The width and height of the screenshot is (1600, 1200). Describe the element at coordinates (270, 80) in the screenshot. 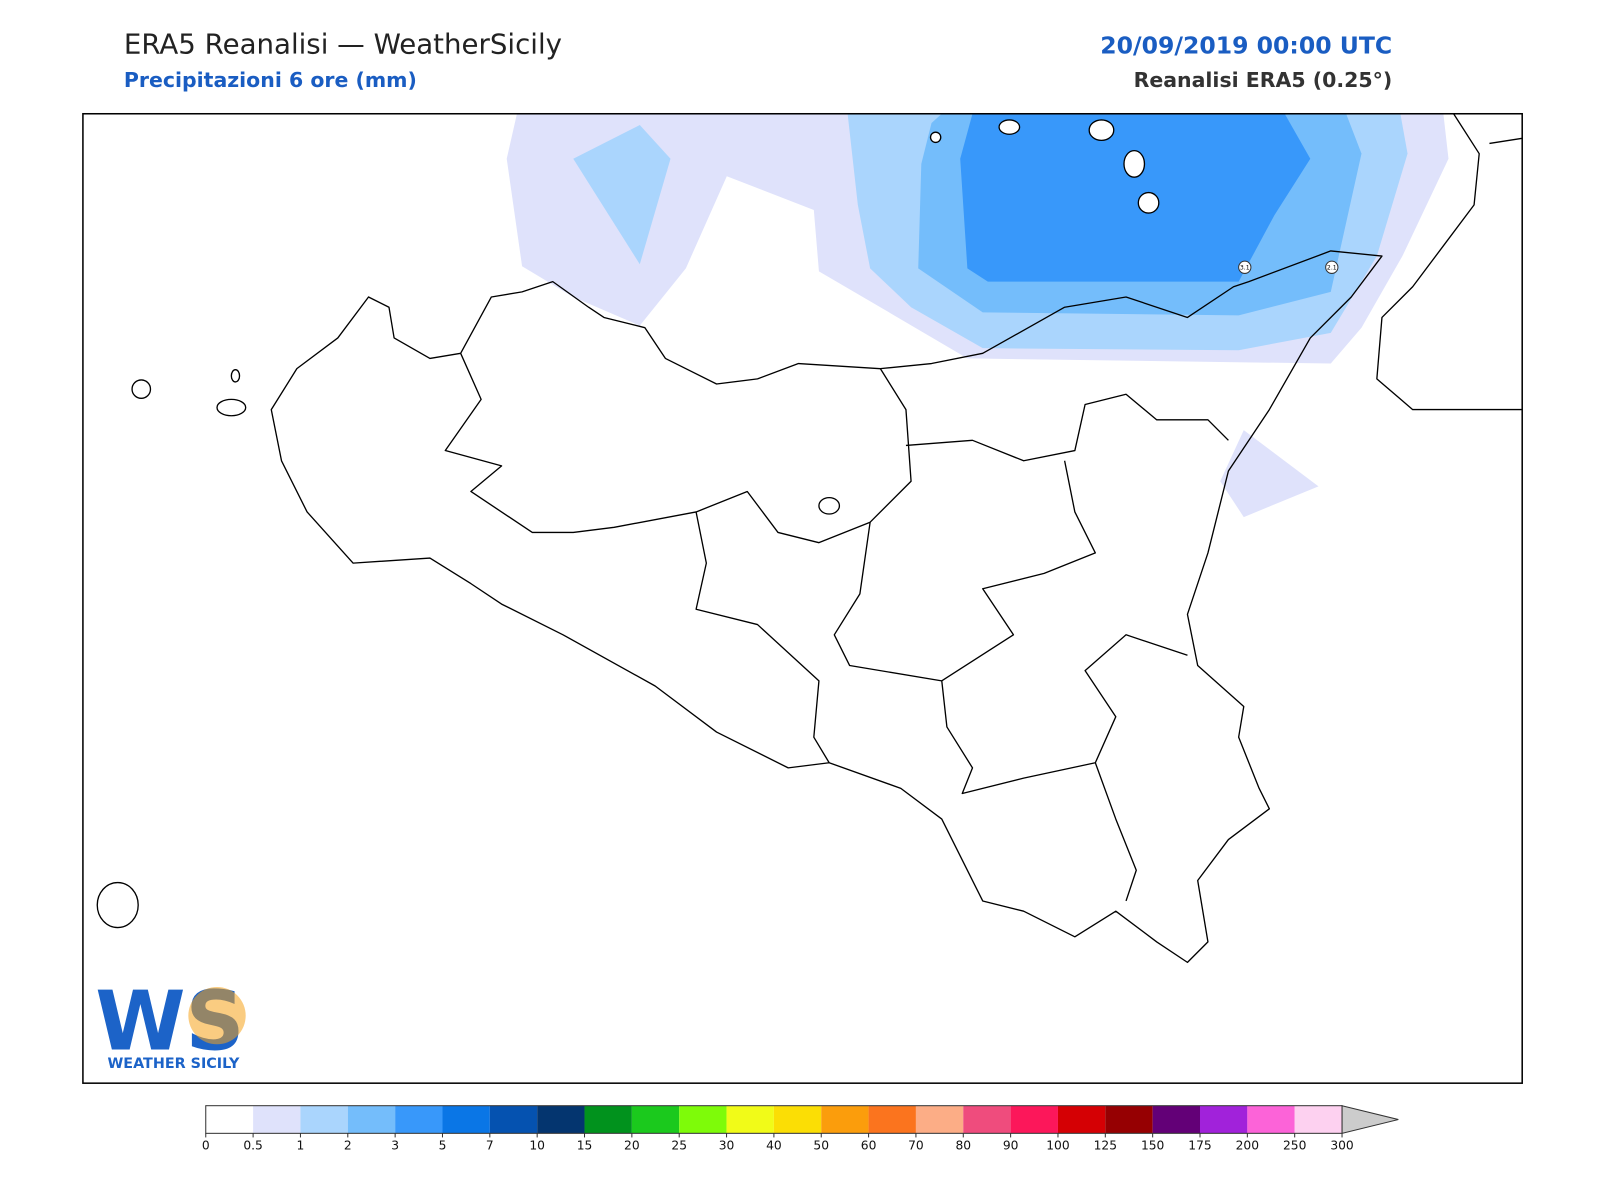

I see `subtitle: Precipitazioni 6 ore (mm)` at that location.